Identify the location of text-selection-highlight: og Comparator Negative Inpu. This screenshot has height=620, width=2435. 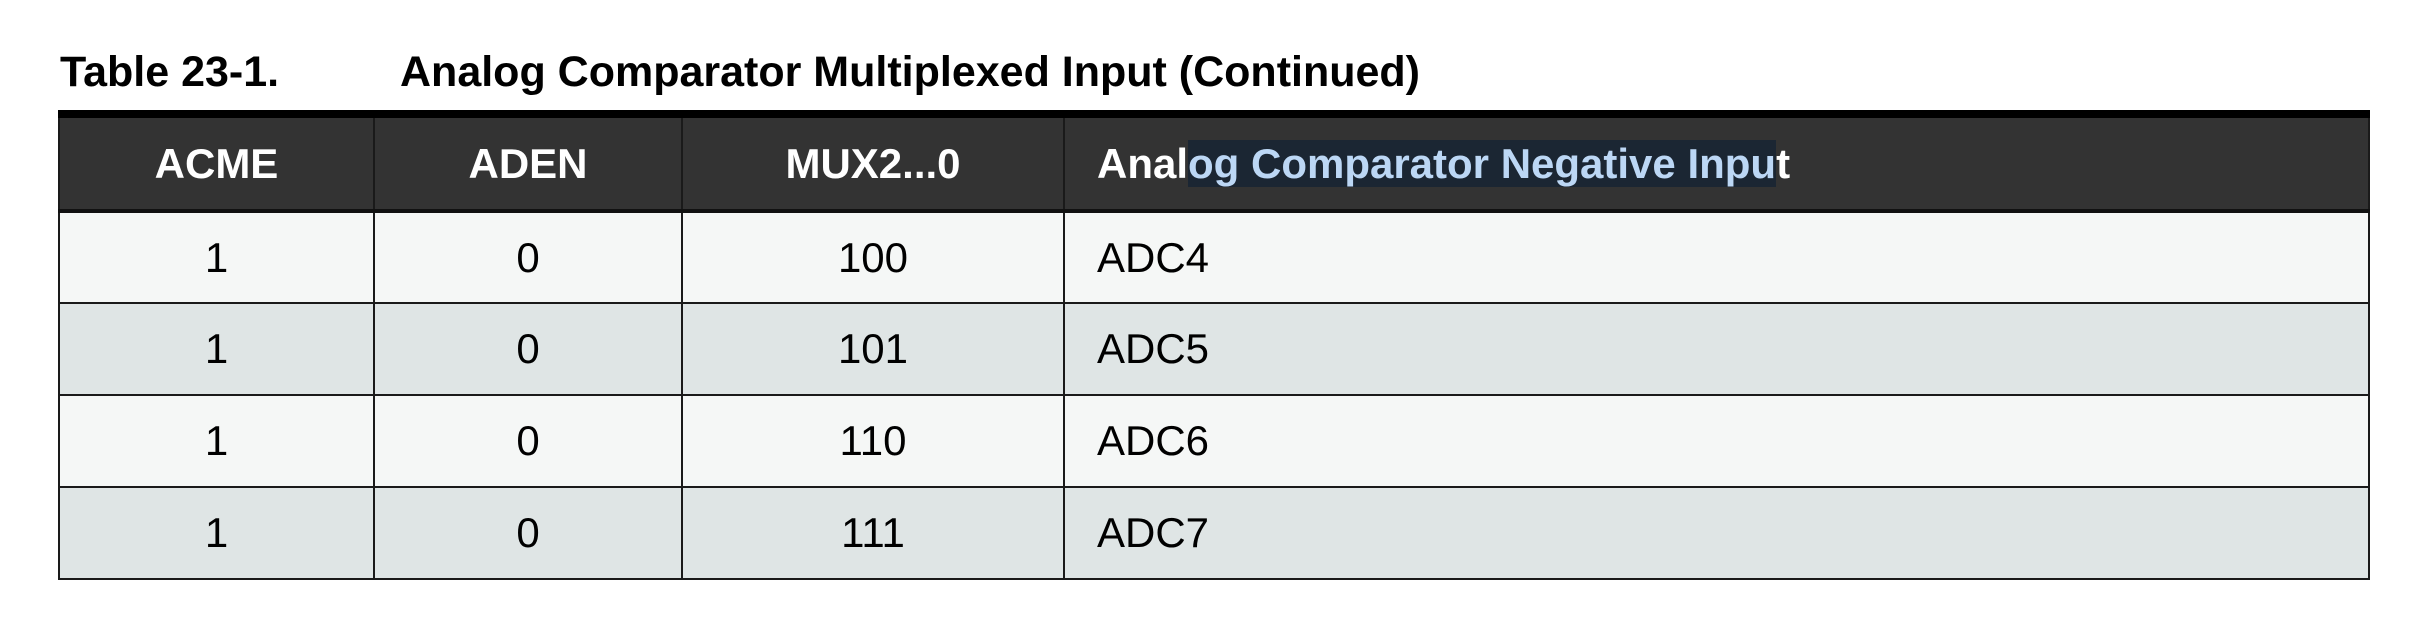
(1482, 163).